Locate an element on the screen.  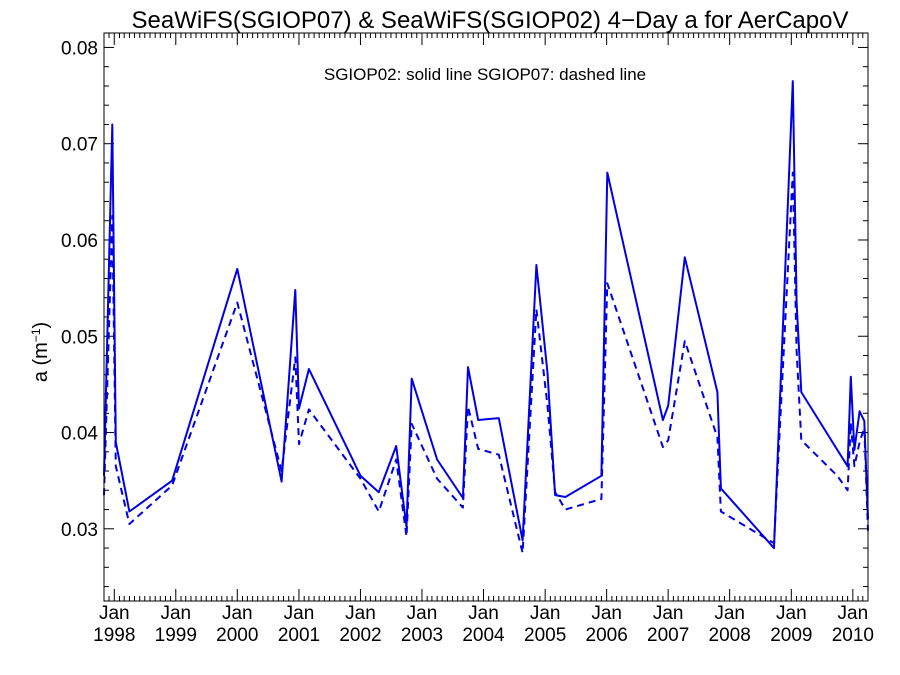
x-tick-label-year: 2007 is located at coordinates (668, 635).